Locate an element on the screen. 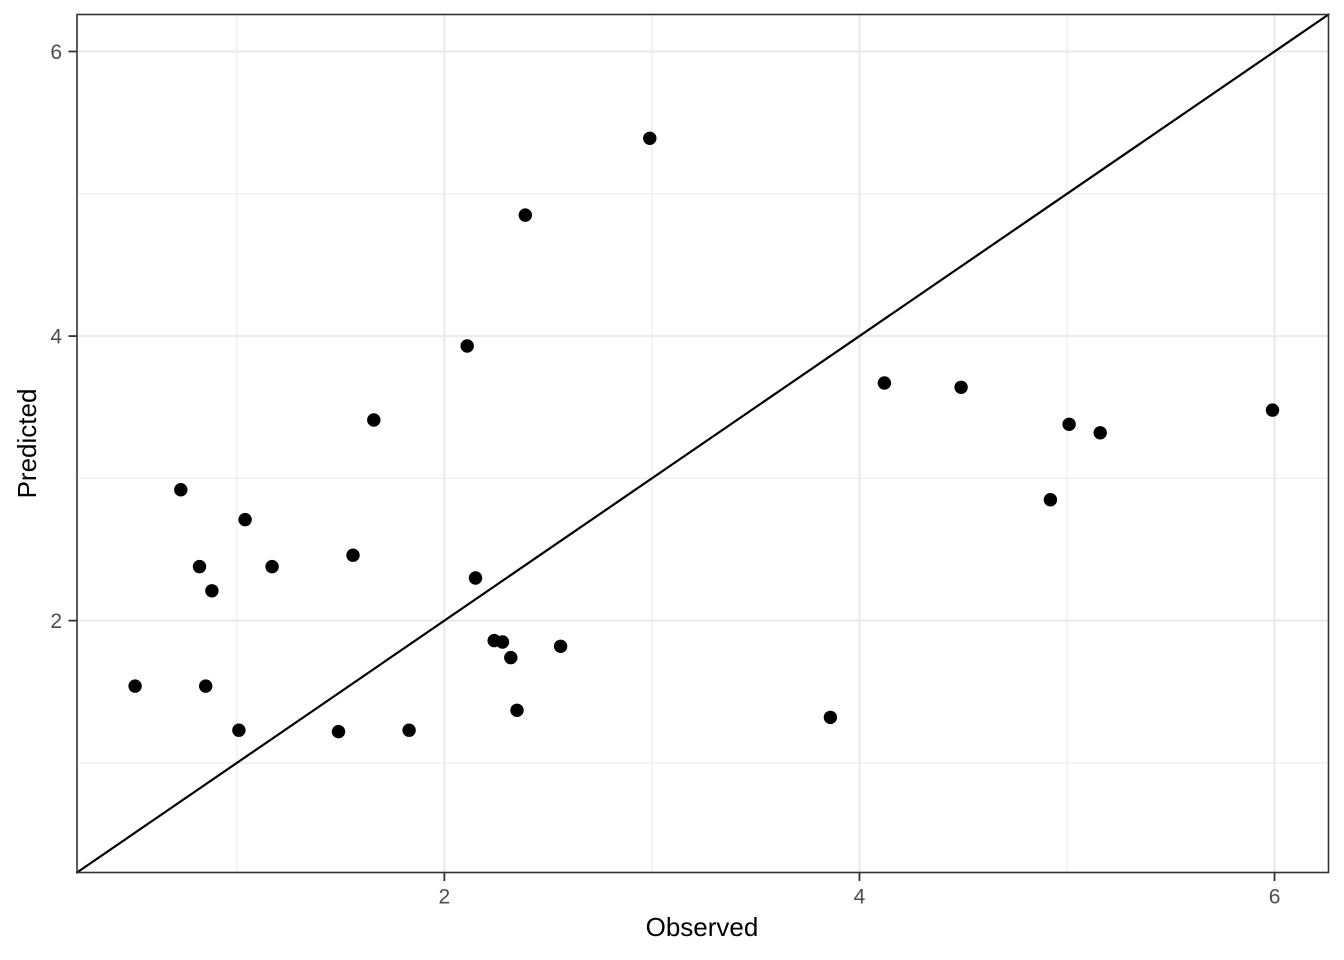 This screenshot has width=1344, height=960. x-axis-tick-labels: 2 4 6 is located at coordinates (860, 897).